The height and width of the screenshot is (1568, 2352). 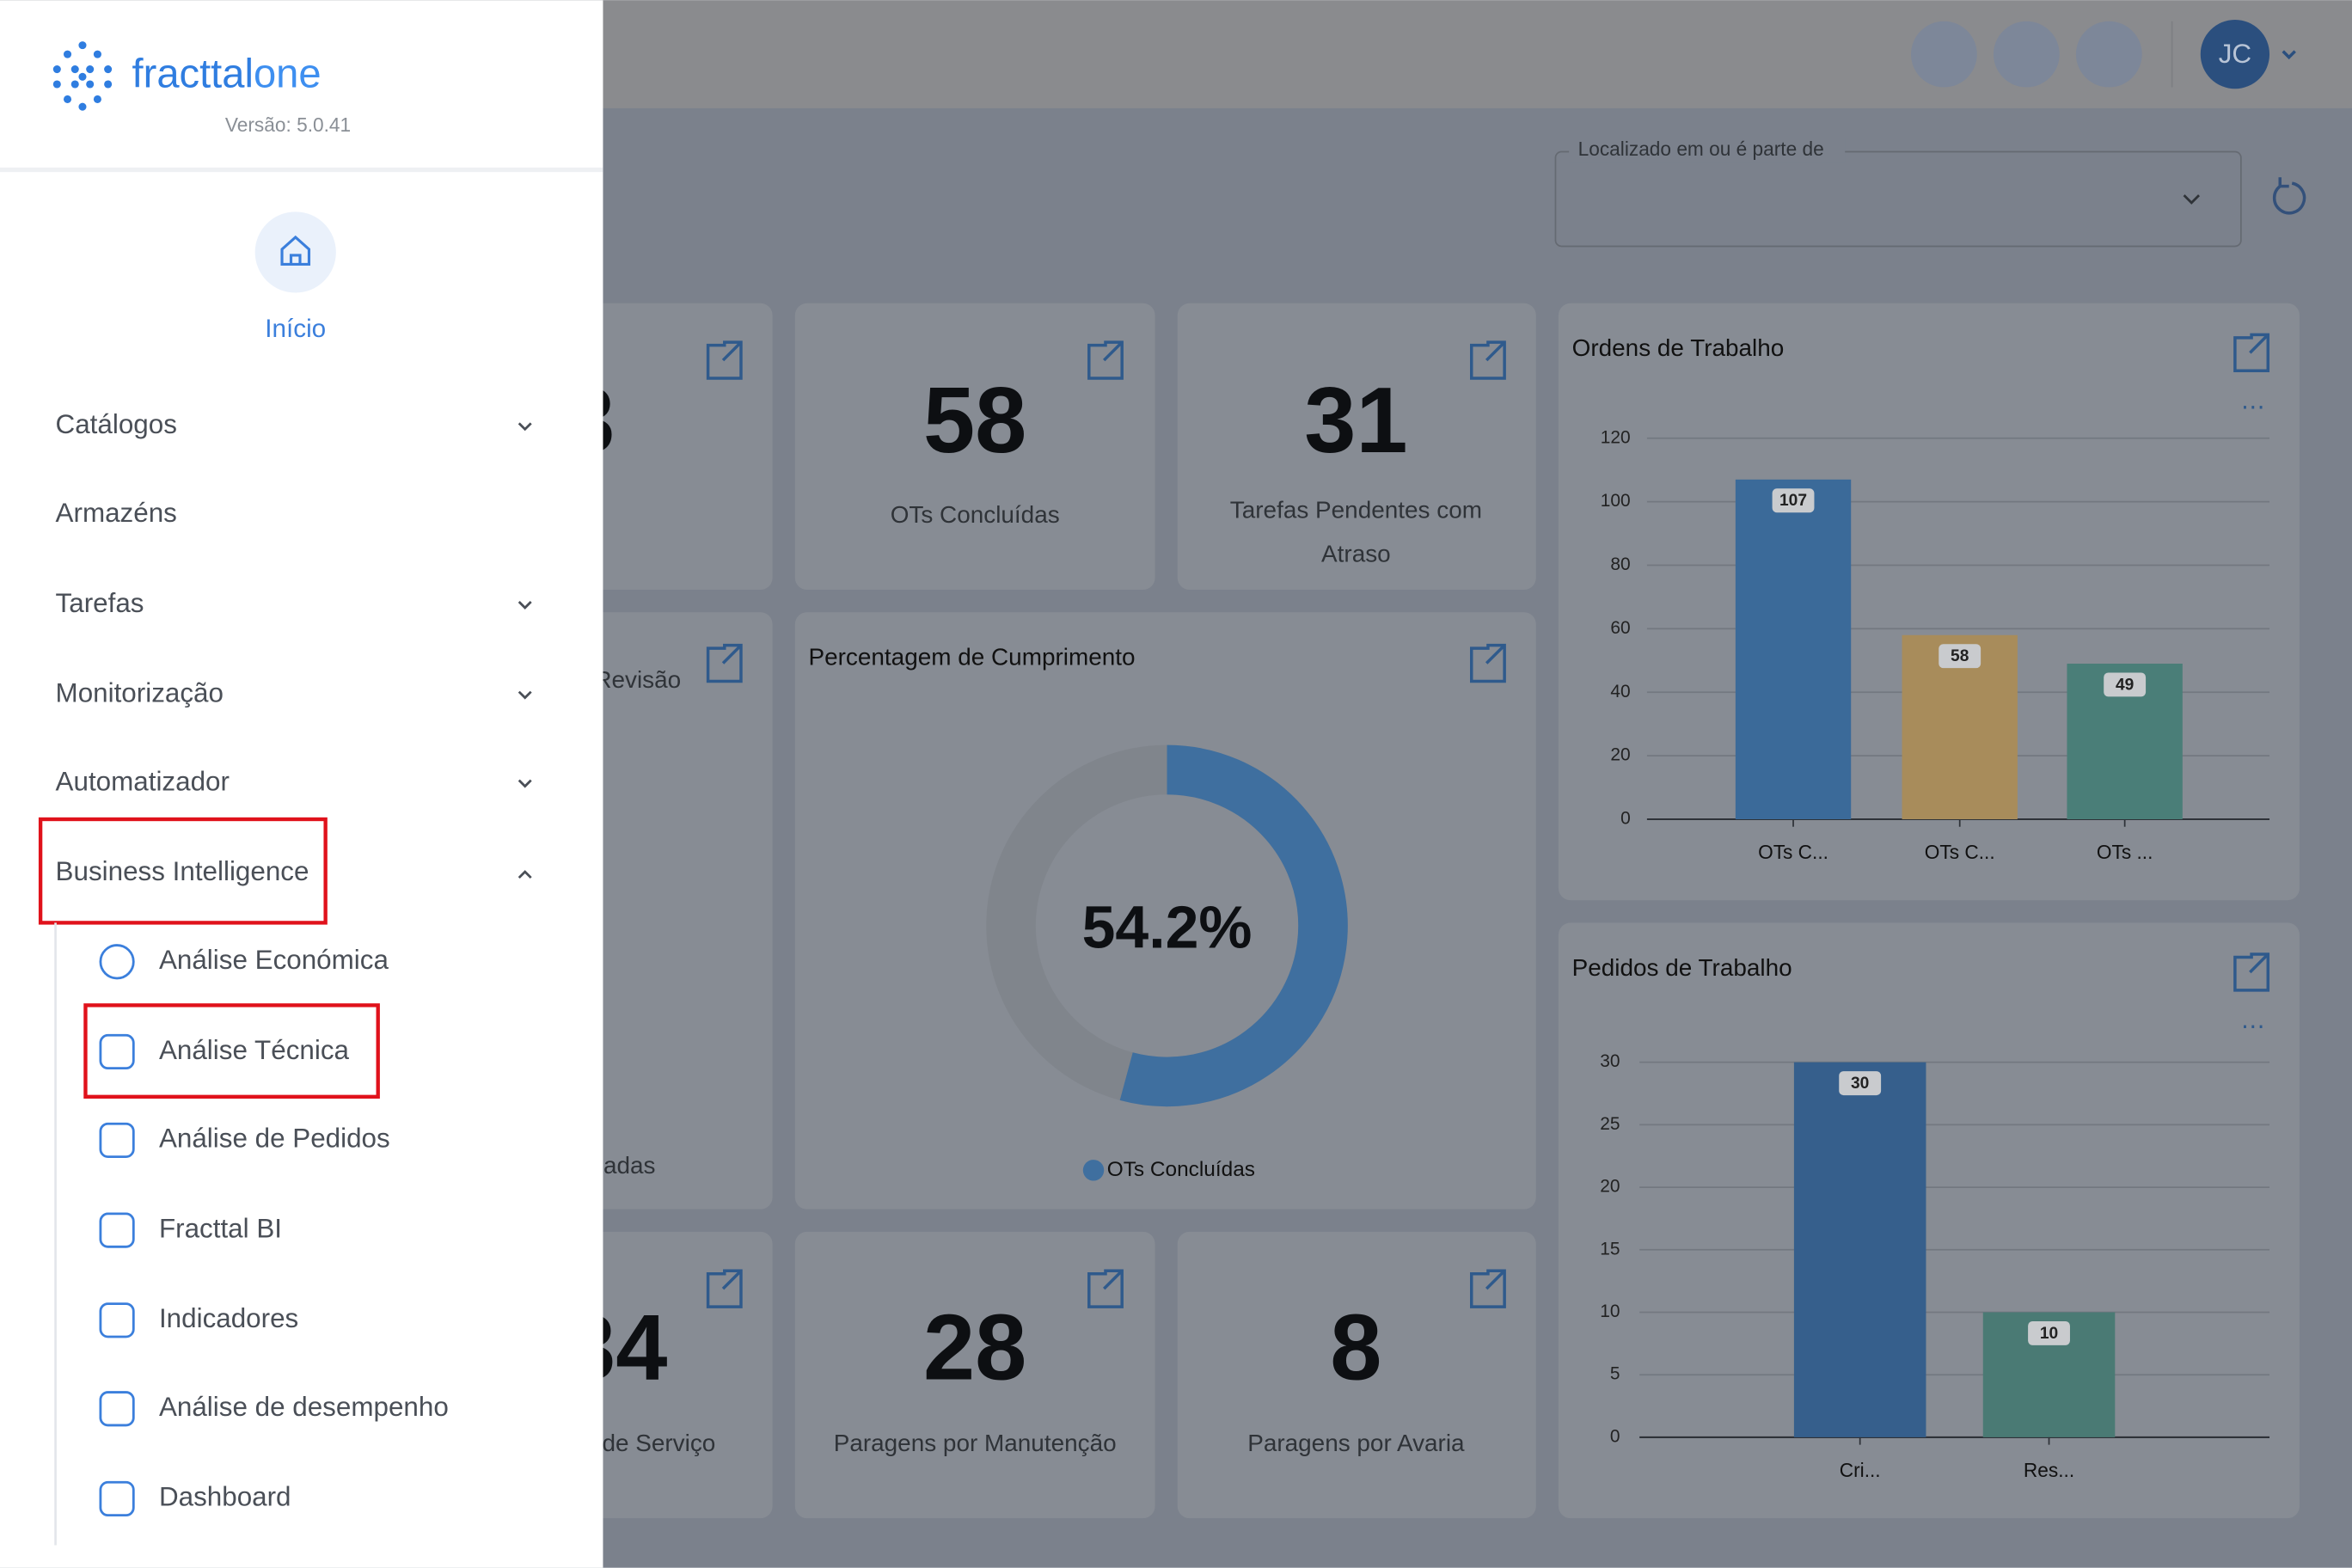 I want to click on y-tick-label: 60, so click(x=1620, y=628).